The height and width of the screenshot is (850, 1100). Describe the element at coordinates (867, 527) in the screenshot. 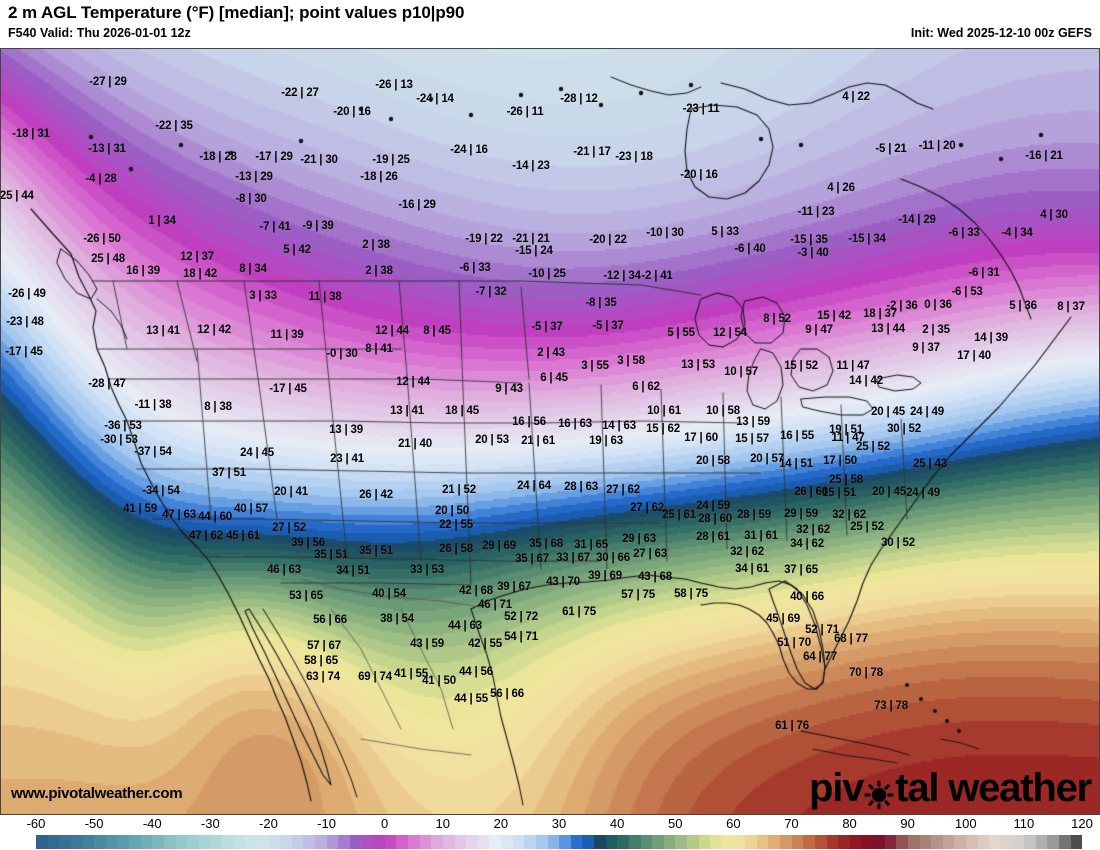

I see `point-value-label: 25 | 52` at that location.